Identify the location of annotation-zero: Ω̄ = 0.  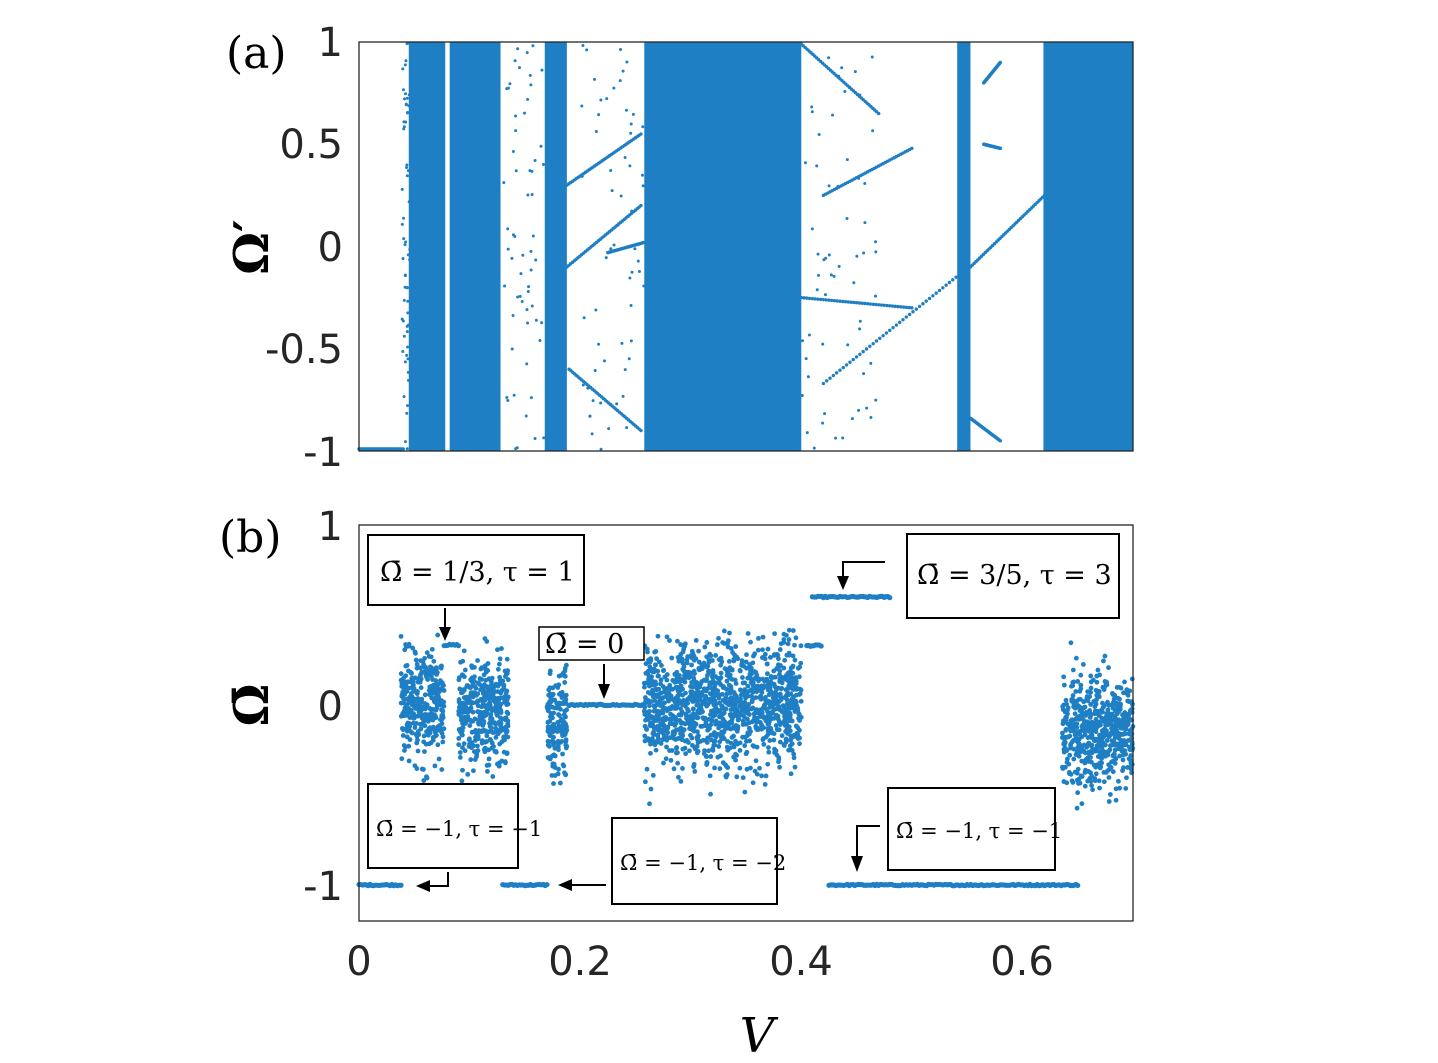
(591, 662).